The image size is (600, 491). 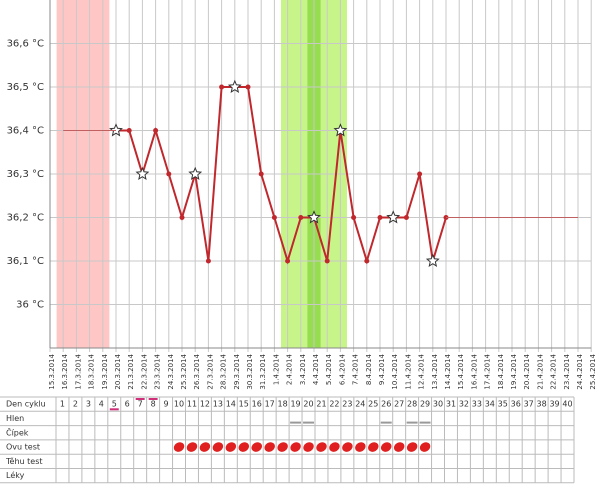 What do you see at coordinates (62, 404) in the screenshot?
I see `day-number: 1` at bounding box center [62, 404].